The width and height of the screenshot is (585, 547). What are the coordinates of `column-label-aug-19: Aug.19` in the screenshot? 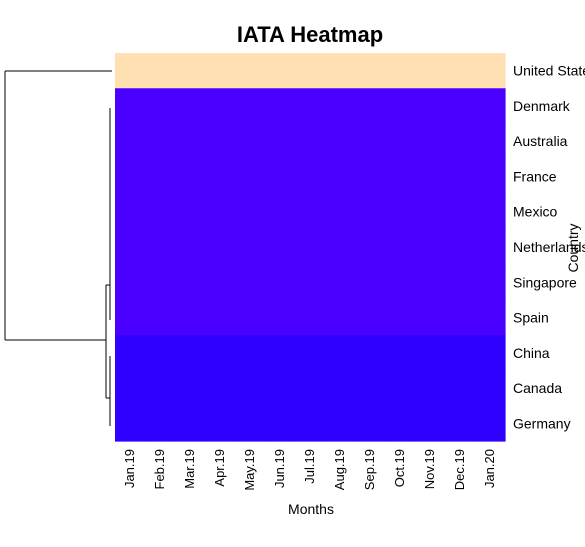 It's located at (339, 469).